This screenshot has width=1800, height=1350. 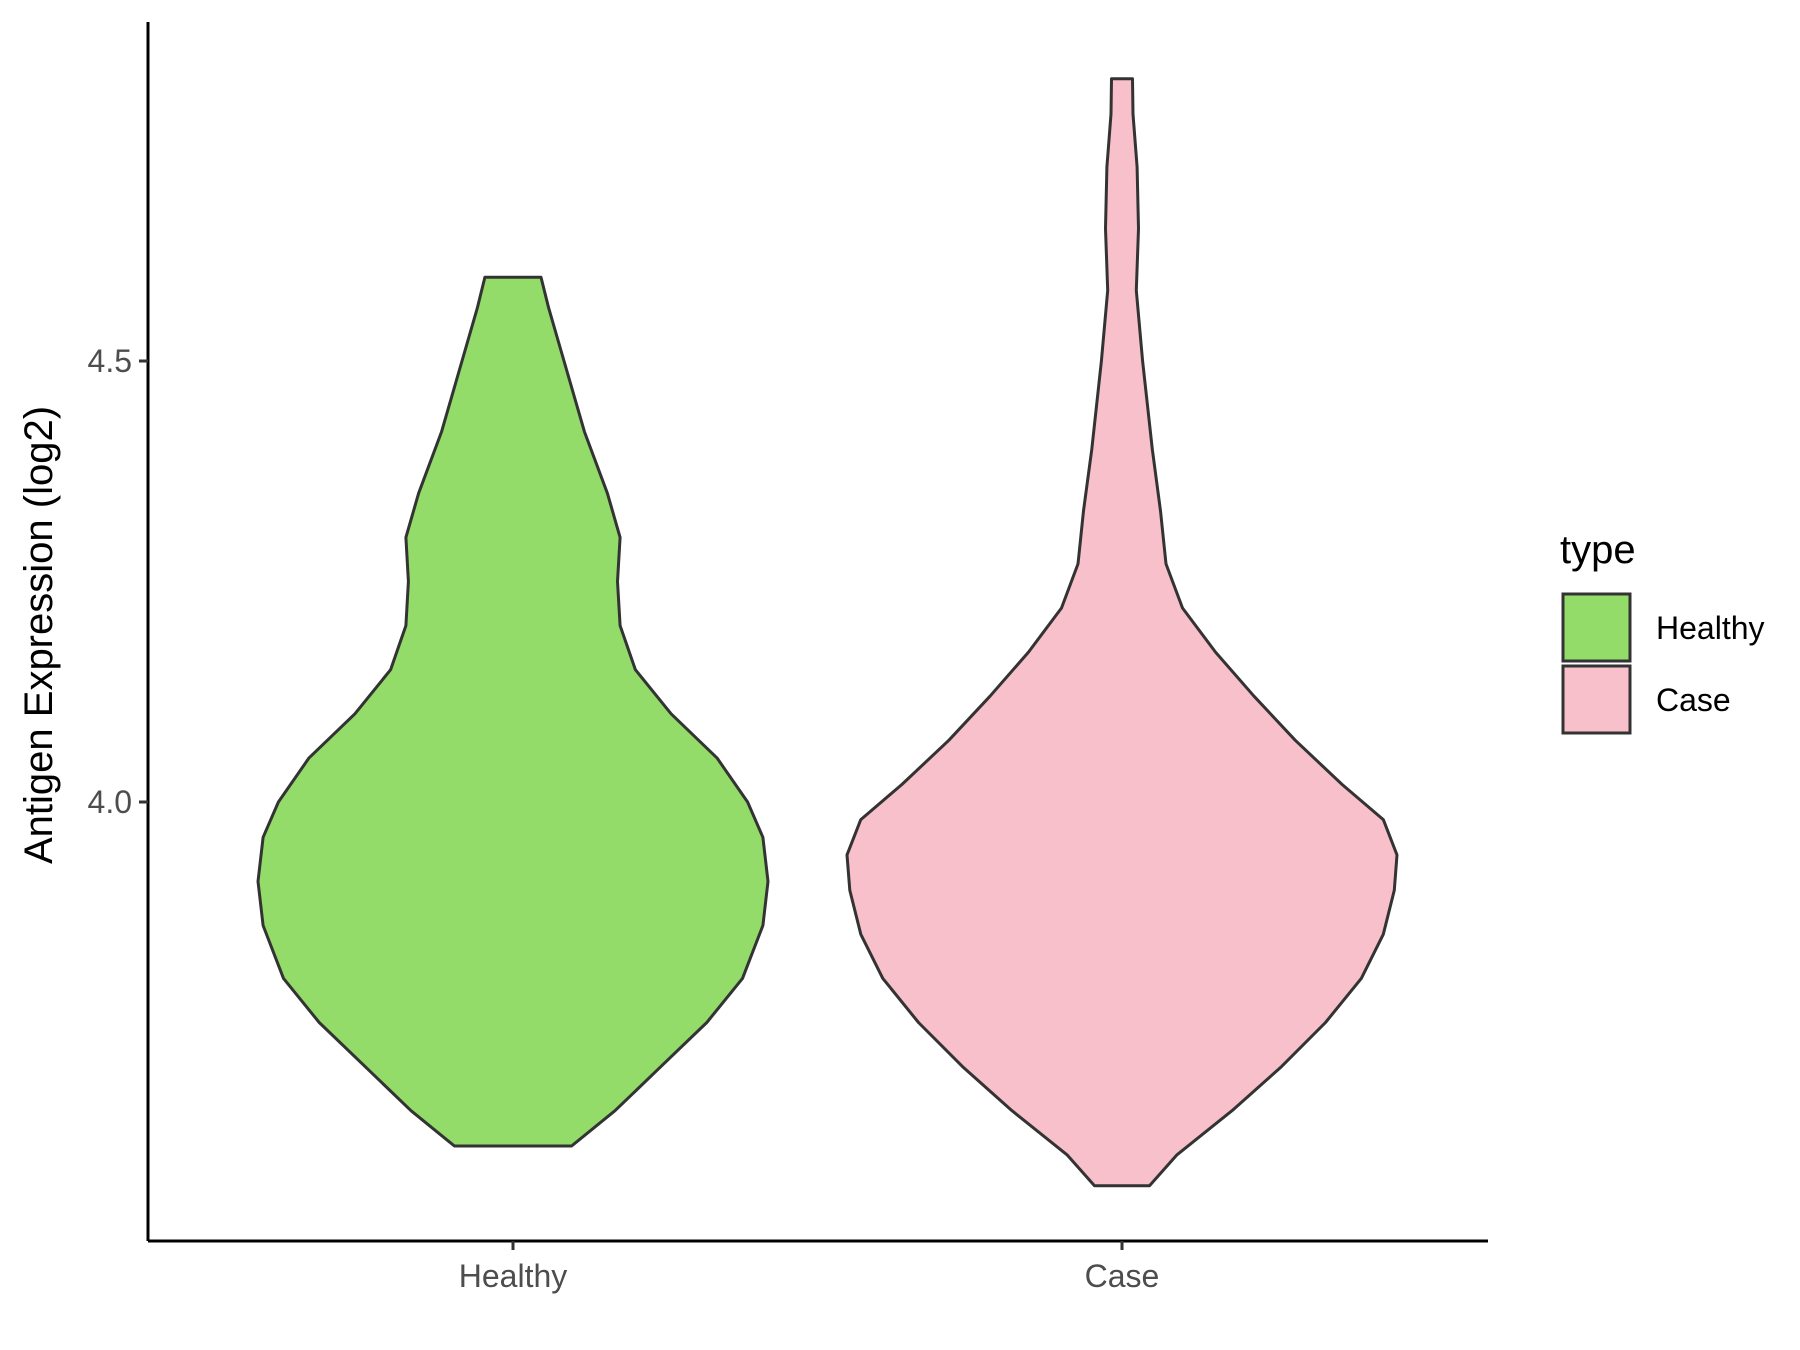 I want to click on y-ticks: 4.0 4.5, so click(x=118, y=581).